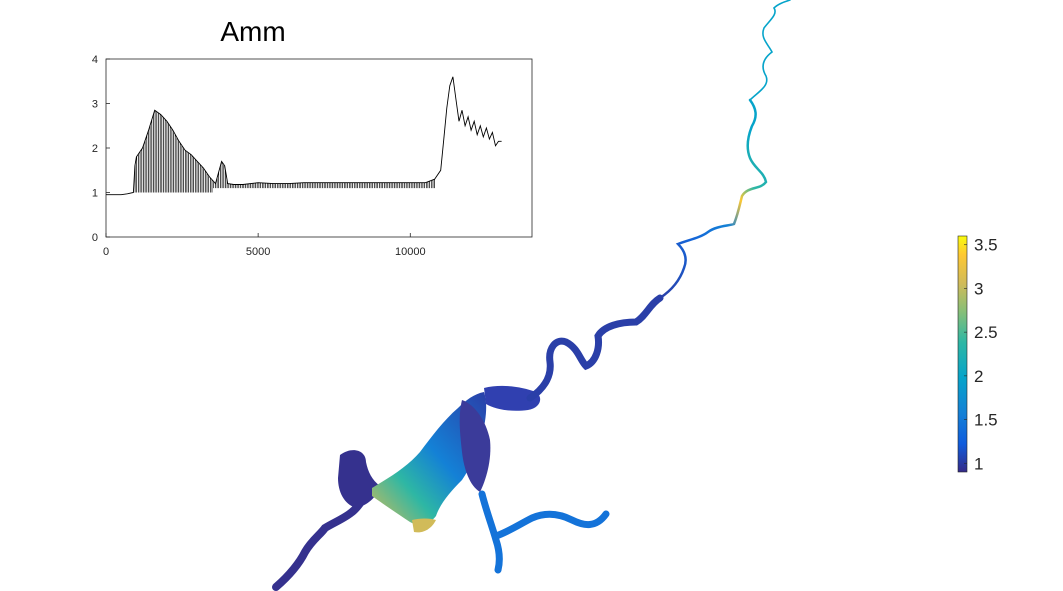 The height and width of the screenshot is (591, 1063). Describe the element at coordinates (101, 149) in the screenshot. I see `y-axis: 0 1 2 3 4` at that location.